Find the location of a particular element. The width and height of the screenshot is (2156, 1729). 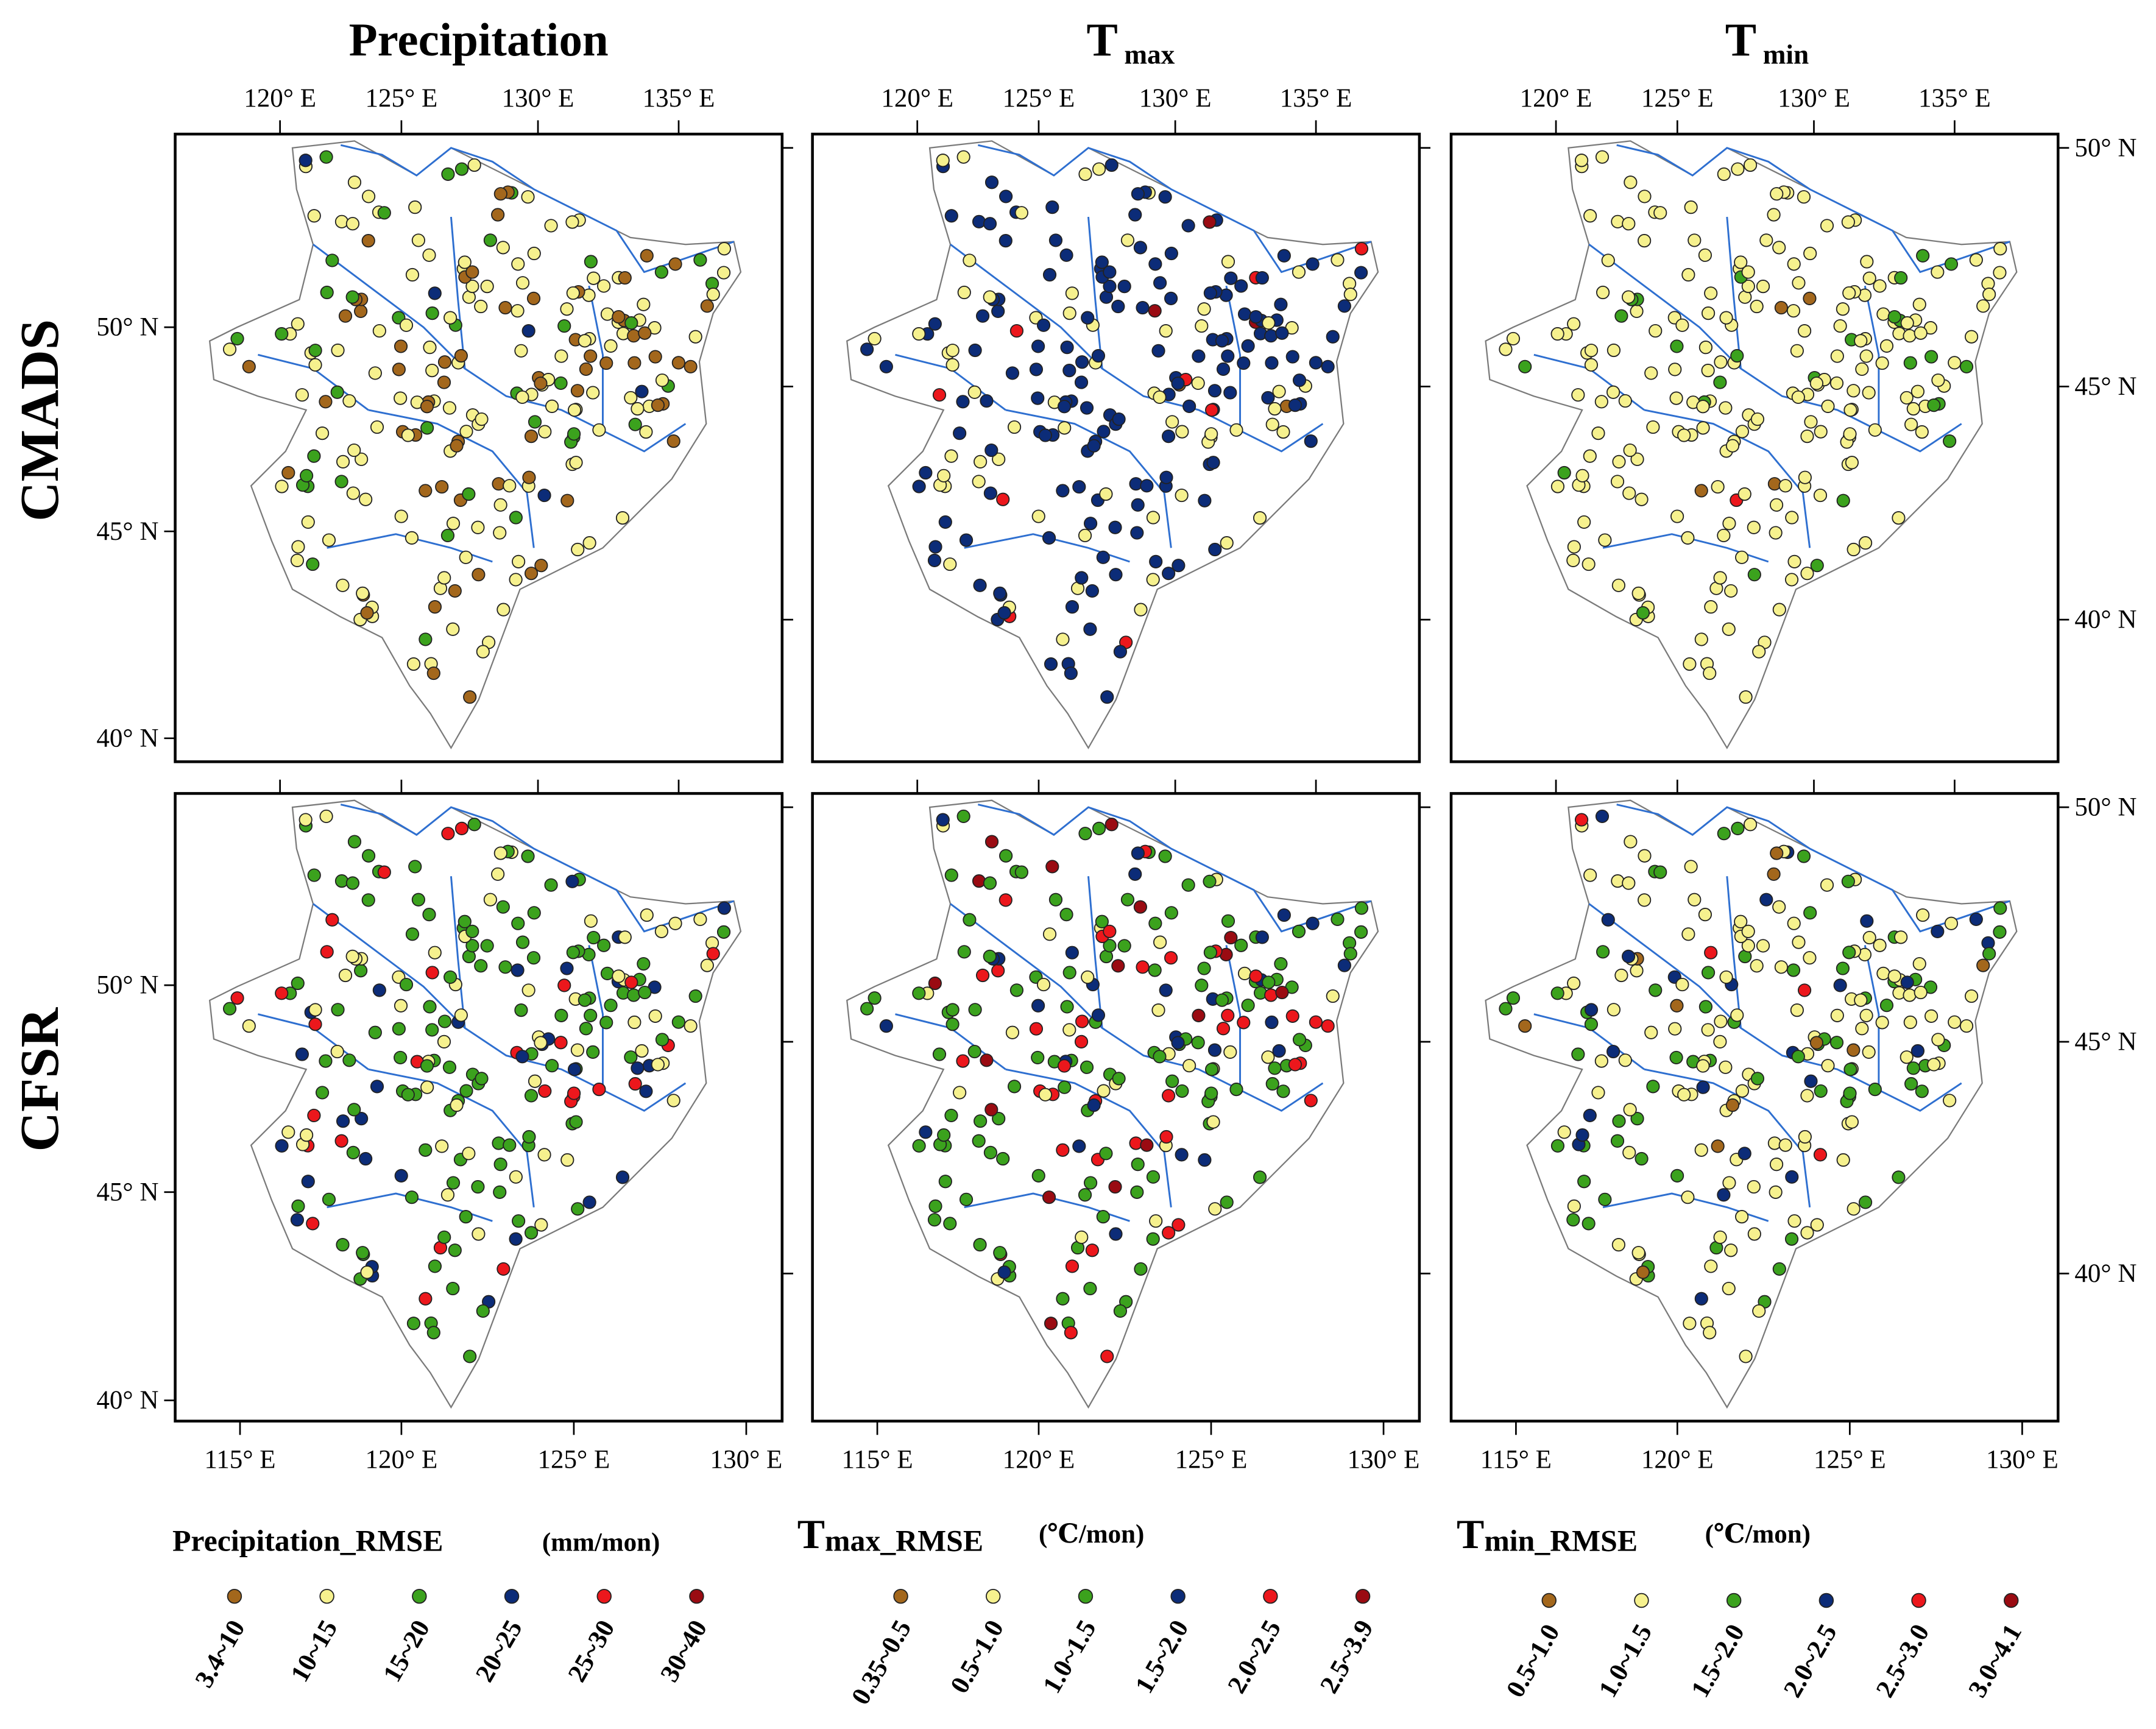

lon-tick-label: 115° E is located at coordinates (240, 1460).